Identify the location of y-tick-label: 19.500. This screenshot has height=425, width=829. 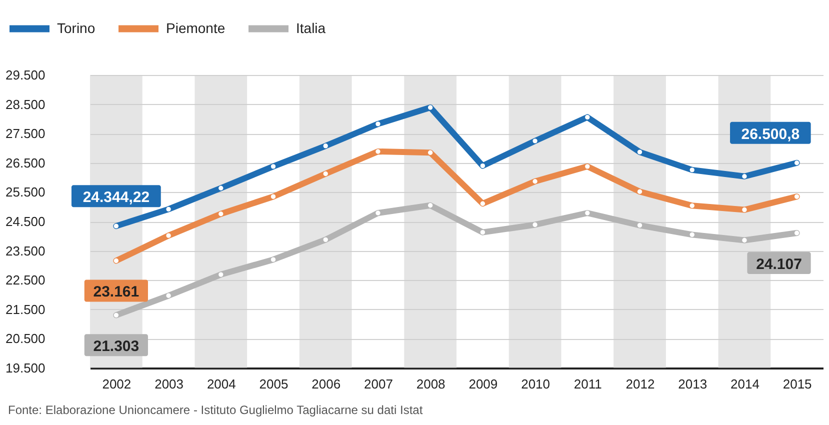
(26, 368).